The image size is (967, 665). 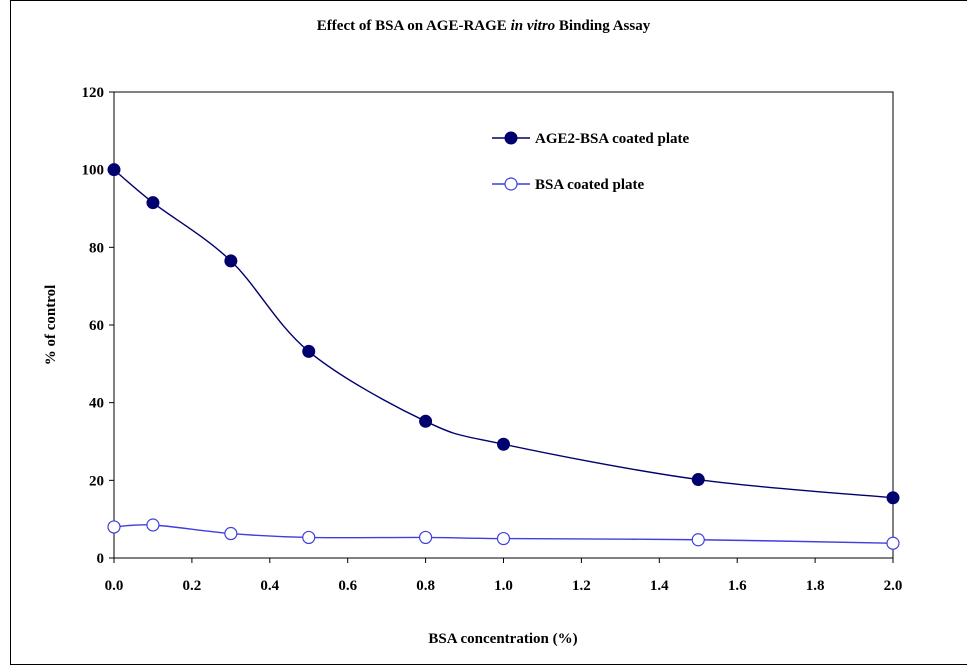 What do you see at coordinates (612, 139) in the screenshot?
I see `legend-label: AGE2-BSA coated plate` at bounding box center [612, 139].